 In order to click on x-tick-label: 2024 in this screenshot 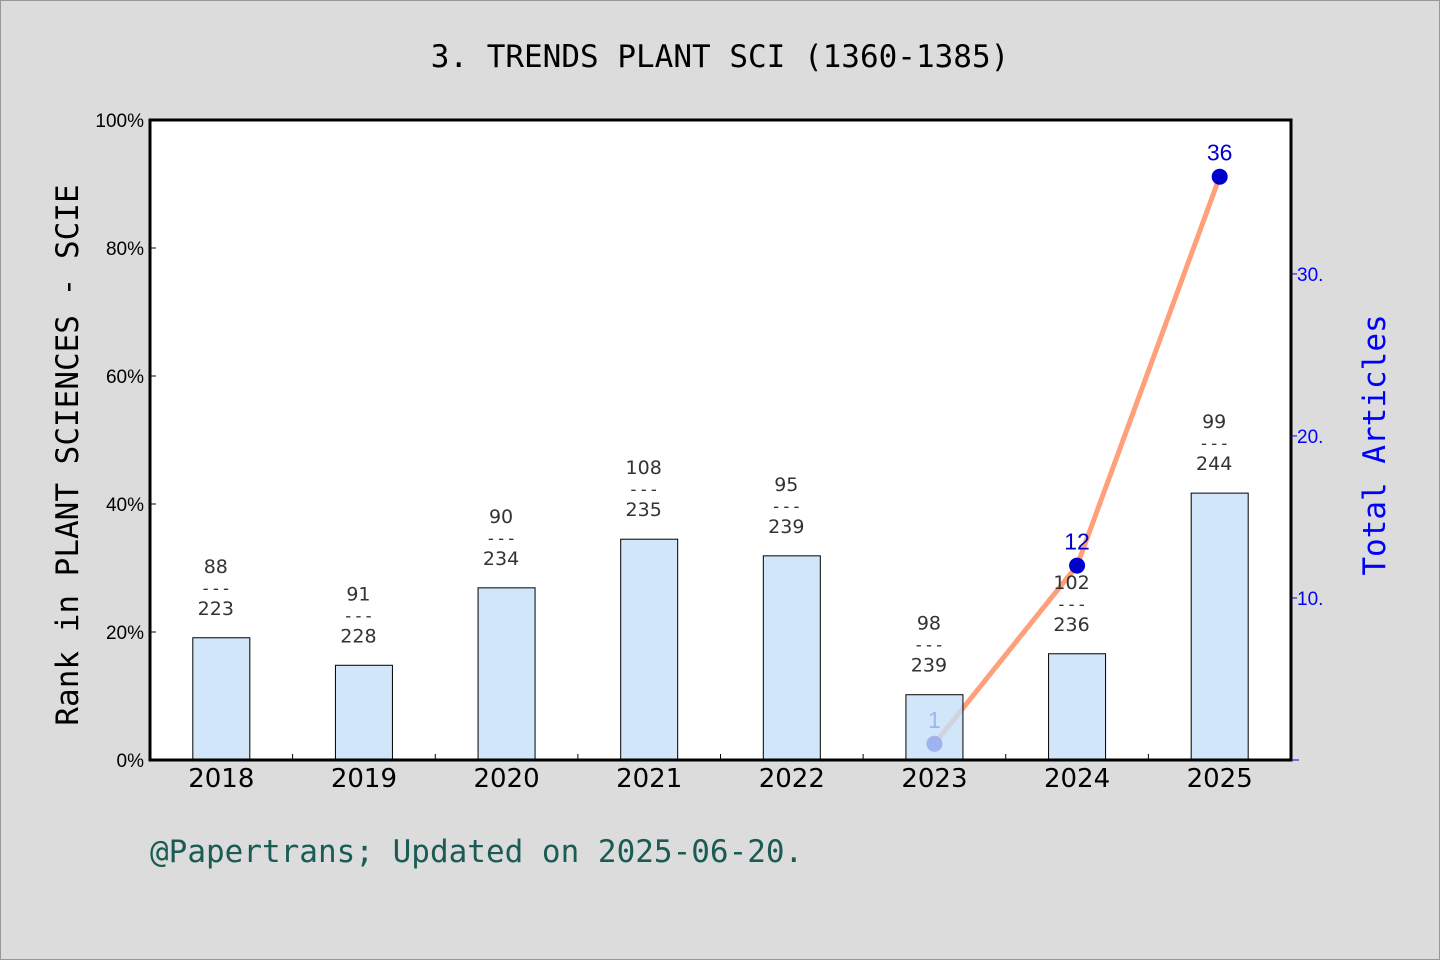, I will do `click(1077, 779)`.